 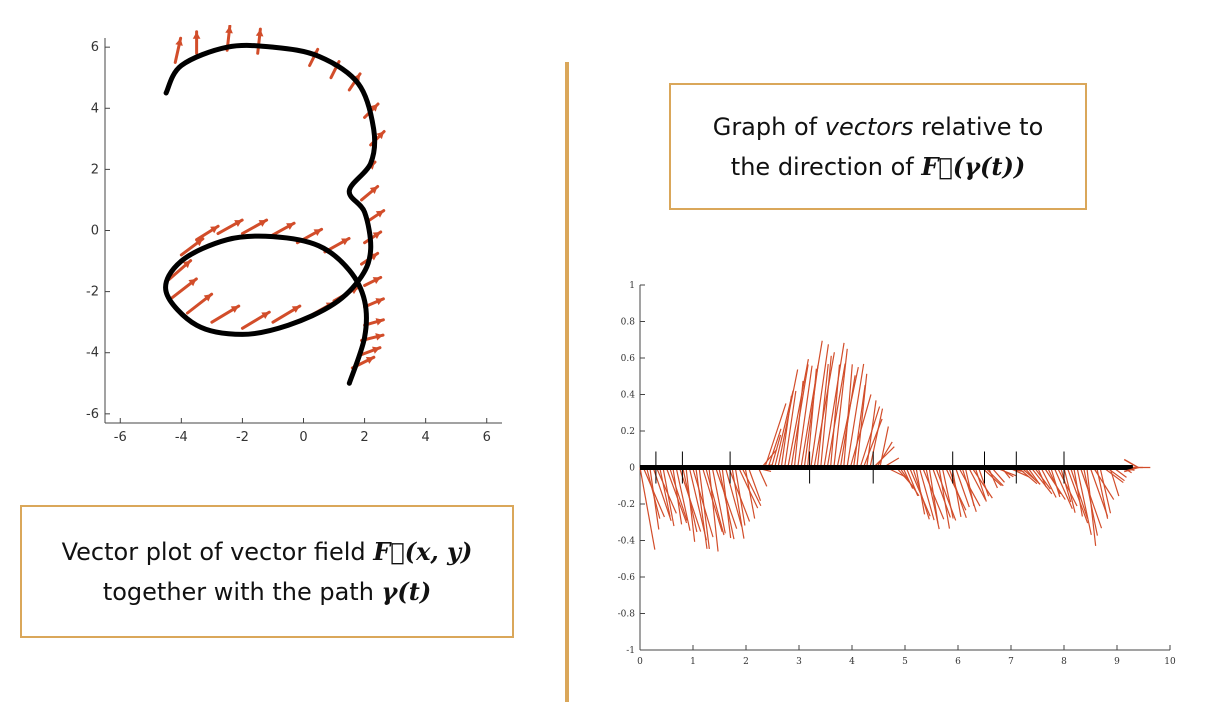 I want to click on left-x-tick-label: 4, so click(x=426, y=437).